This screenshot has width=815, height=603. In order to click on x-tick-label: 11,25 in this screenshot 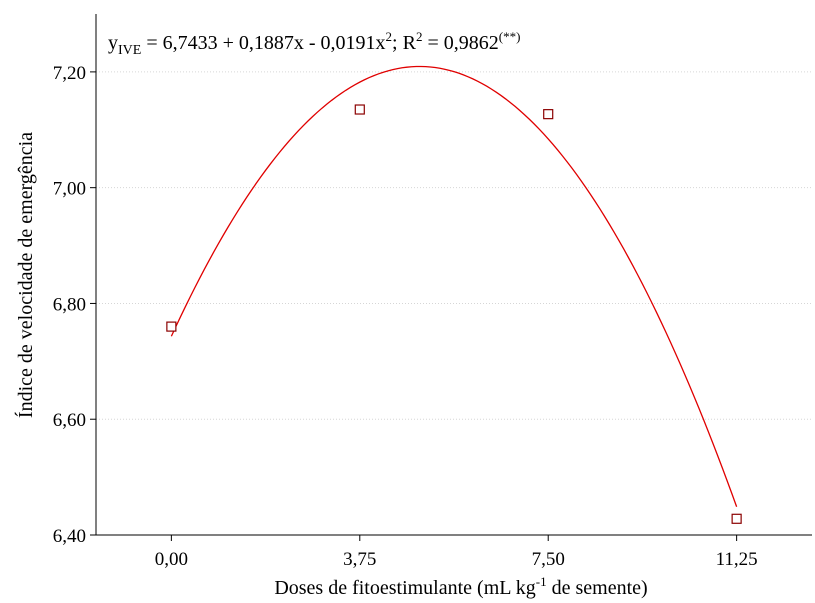, I will do `click(737, 559)`.